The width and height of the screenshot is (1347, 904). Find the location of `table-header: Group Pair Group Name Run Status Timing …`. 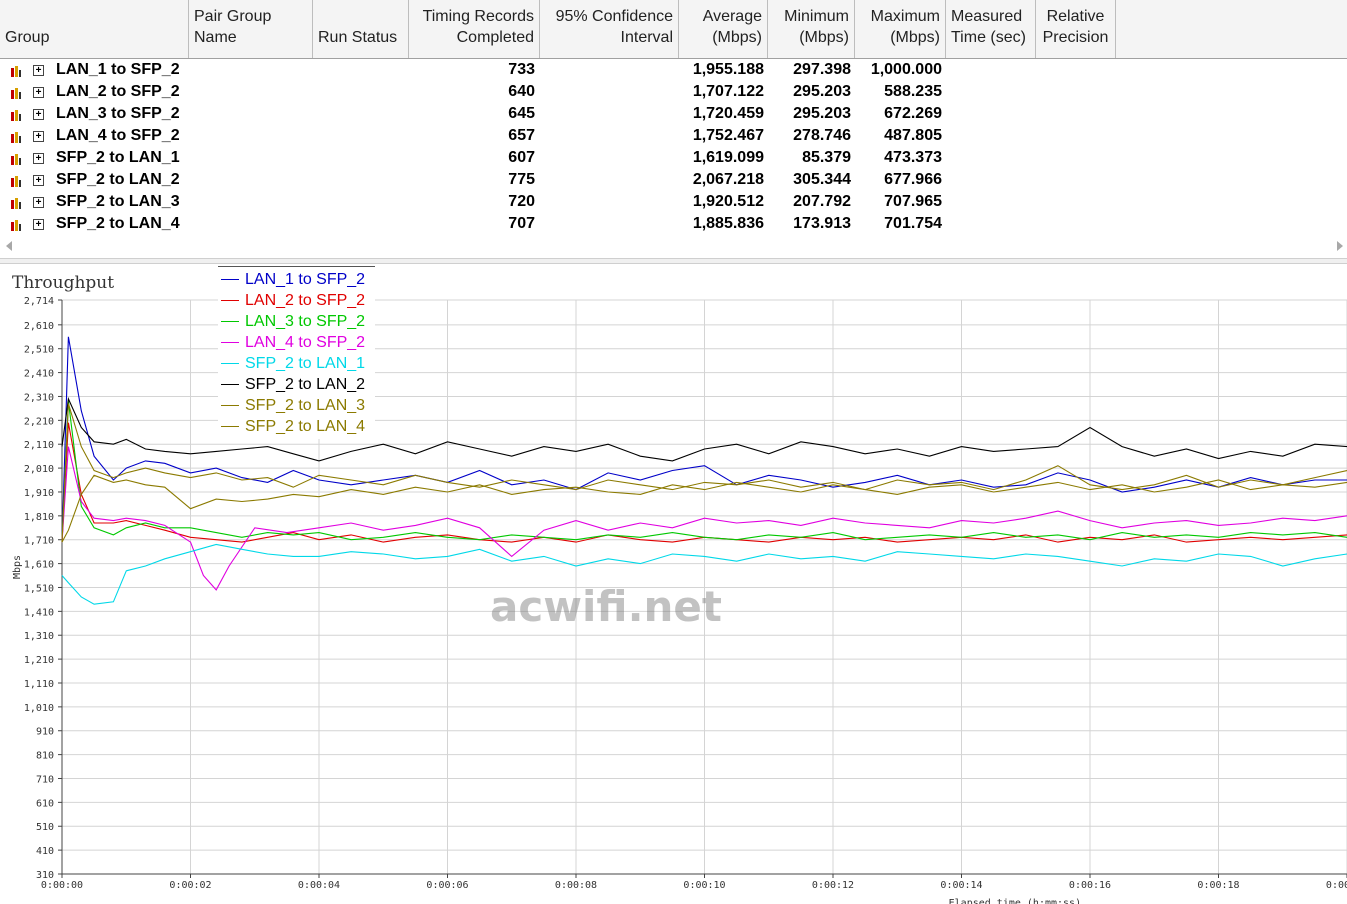

table-header: Group Pair Group Name Run Status Timing … is located at coordinates (673, 29).